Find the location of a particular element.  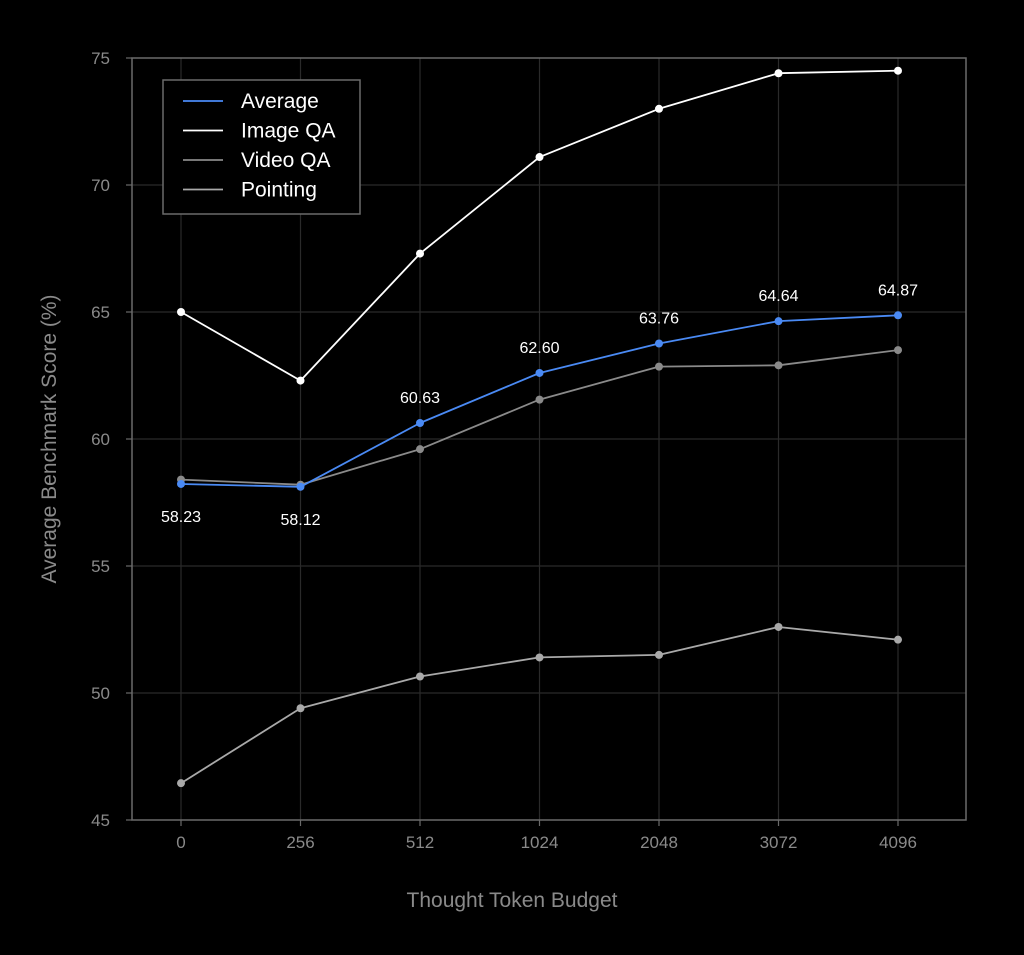

x-axis-ticks: 0 256 512 1024 2048 3072 4096 is located at coordinates (546, 836).